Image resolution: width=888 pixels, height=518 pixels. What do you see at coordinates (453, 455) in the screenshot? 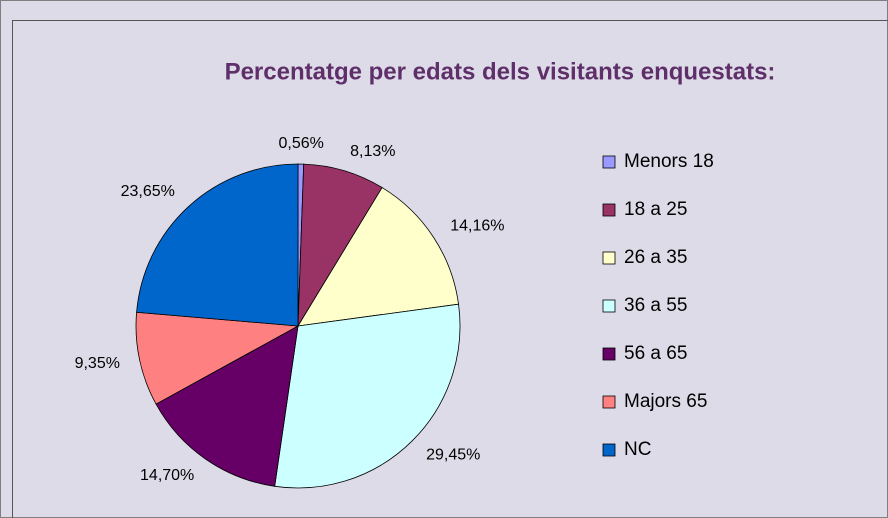
I see `data-label: 29,45%` at bounding box center [453, 455].